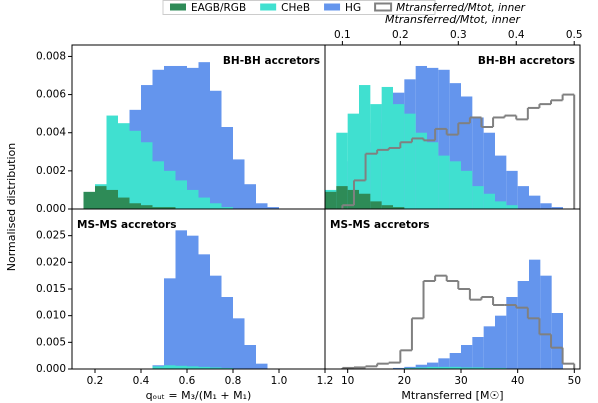 The width and height of the screenshot is (598, 403). I want to click on legend: EAGB/RGB CHeB HG Mtransferred/Mtot, inner, so click(344, 7).